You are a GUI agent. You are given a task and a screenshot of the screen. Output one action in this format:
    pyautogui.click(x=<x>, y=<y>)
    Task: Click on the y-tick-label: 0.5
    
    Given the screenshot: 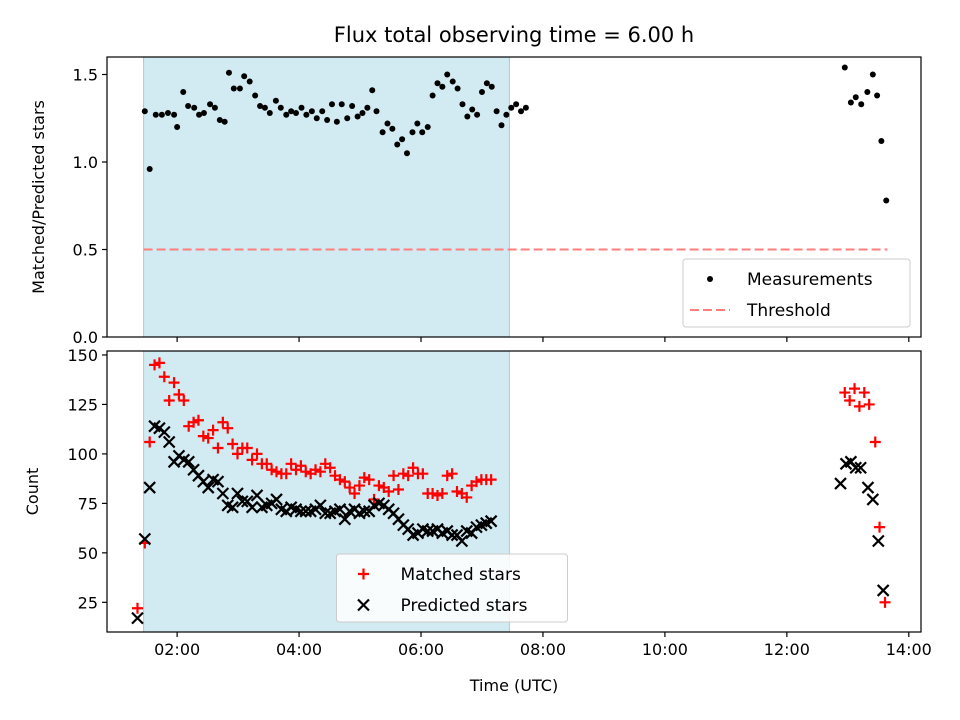 What is the action you would take?
    pyautogui.click(x=85, y=250)
    